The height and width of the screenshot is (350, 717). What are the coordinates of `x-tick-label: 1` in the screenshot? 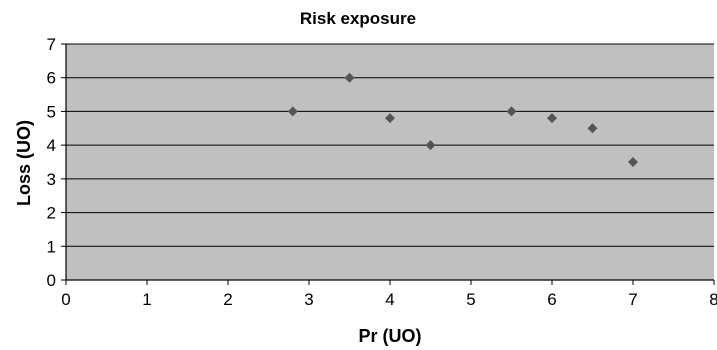 It's located at (146, 299).